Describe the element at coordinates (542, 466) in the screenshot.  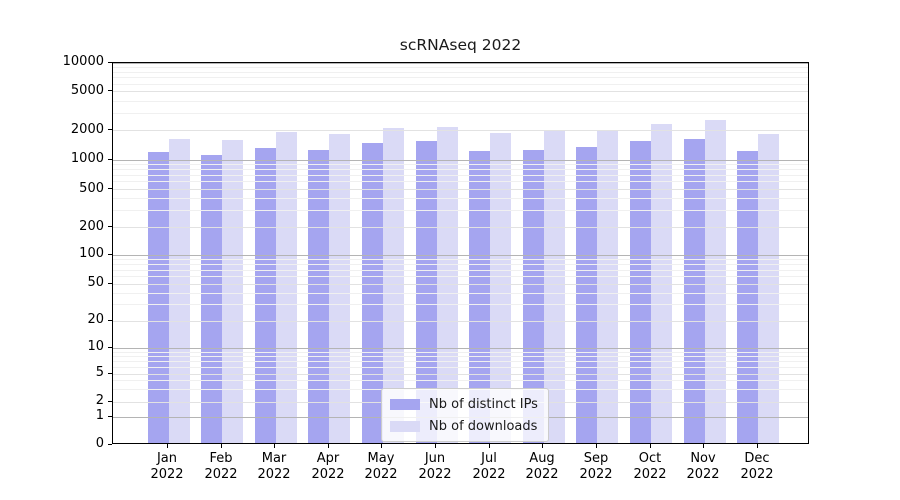
I see `x-tick-label: Aug 2022` at that location.